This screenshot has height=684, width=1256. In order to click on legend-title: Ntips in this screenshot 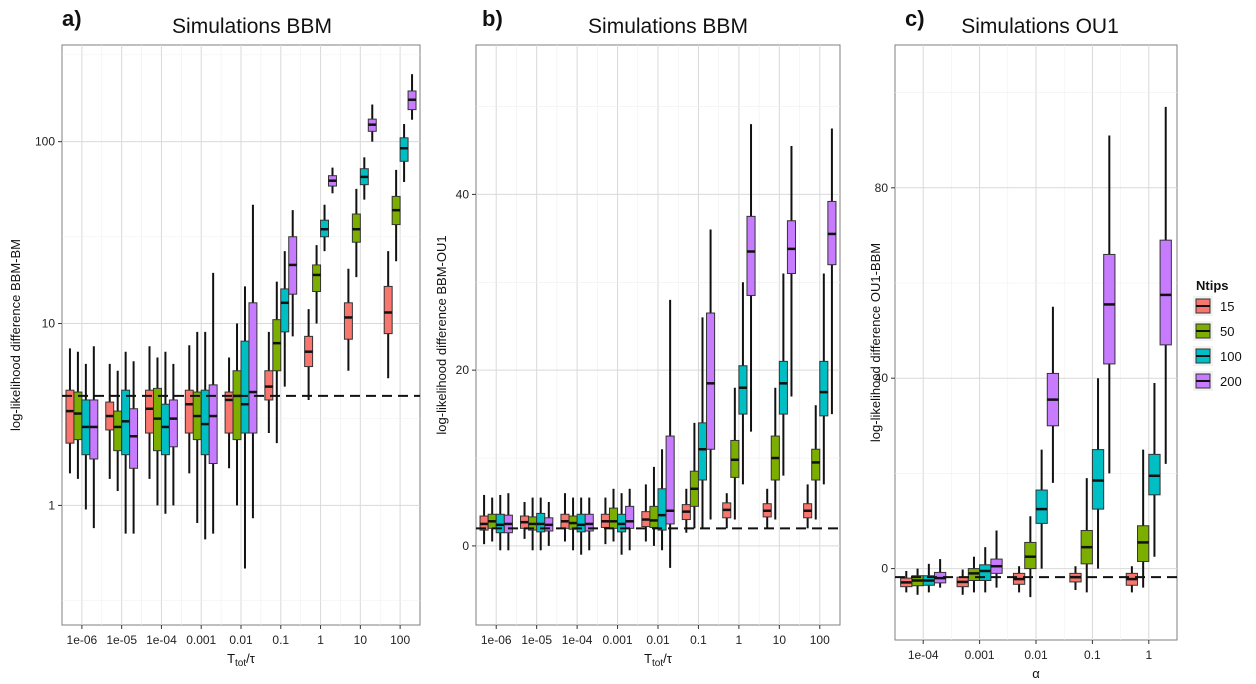, I will do `click(1212, 285)`.